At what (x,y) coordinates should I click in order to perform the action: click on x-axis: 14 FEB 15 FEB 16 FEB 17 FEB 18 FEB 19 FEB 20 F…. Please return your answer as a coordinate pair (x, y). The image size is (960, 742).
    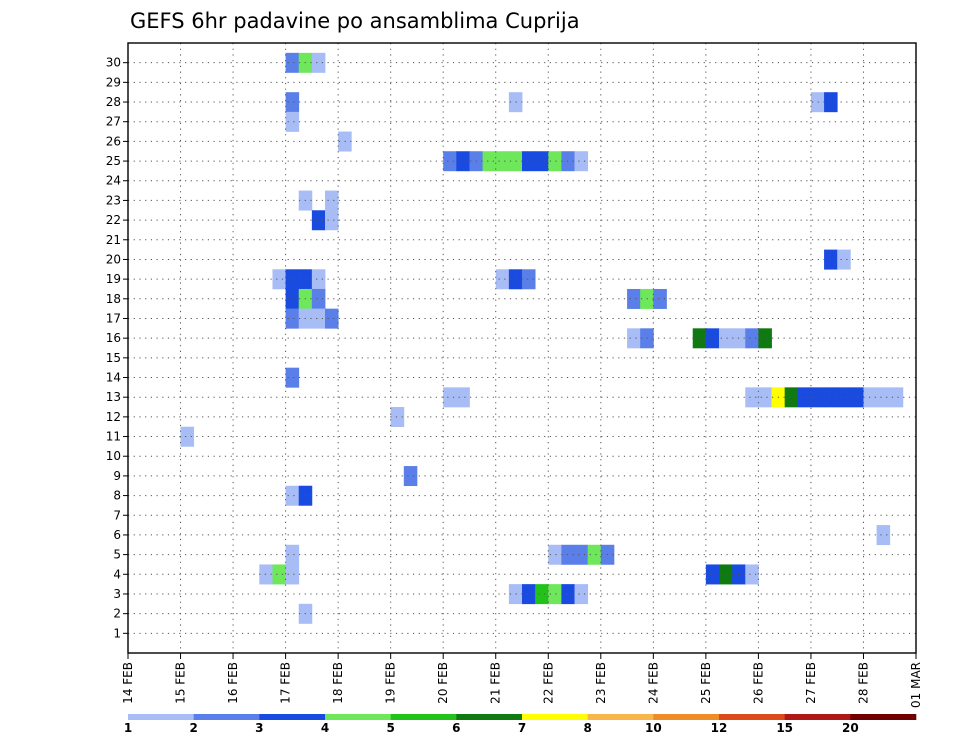
    Looking at the image, I should click on (522, 680).